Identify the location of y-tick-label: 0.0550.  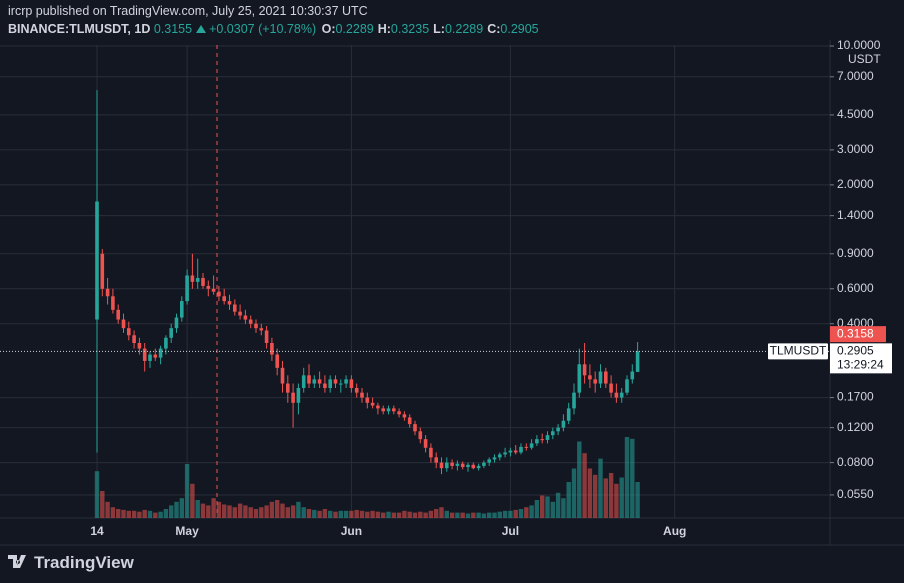
(855, 494).